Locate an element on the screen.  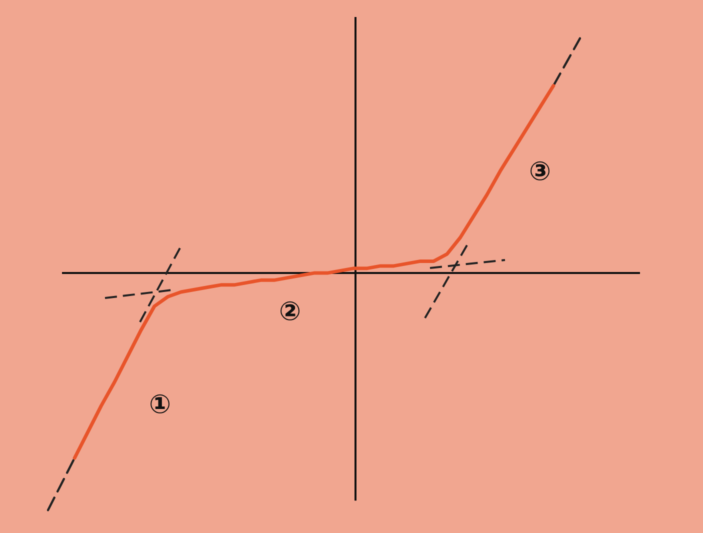
annotation: ① is located at coordinates (160, 405).